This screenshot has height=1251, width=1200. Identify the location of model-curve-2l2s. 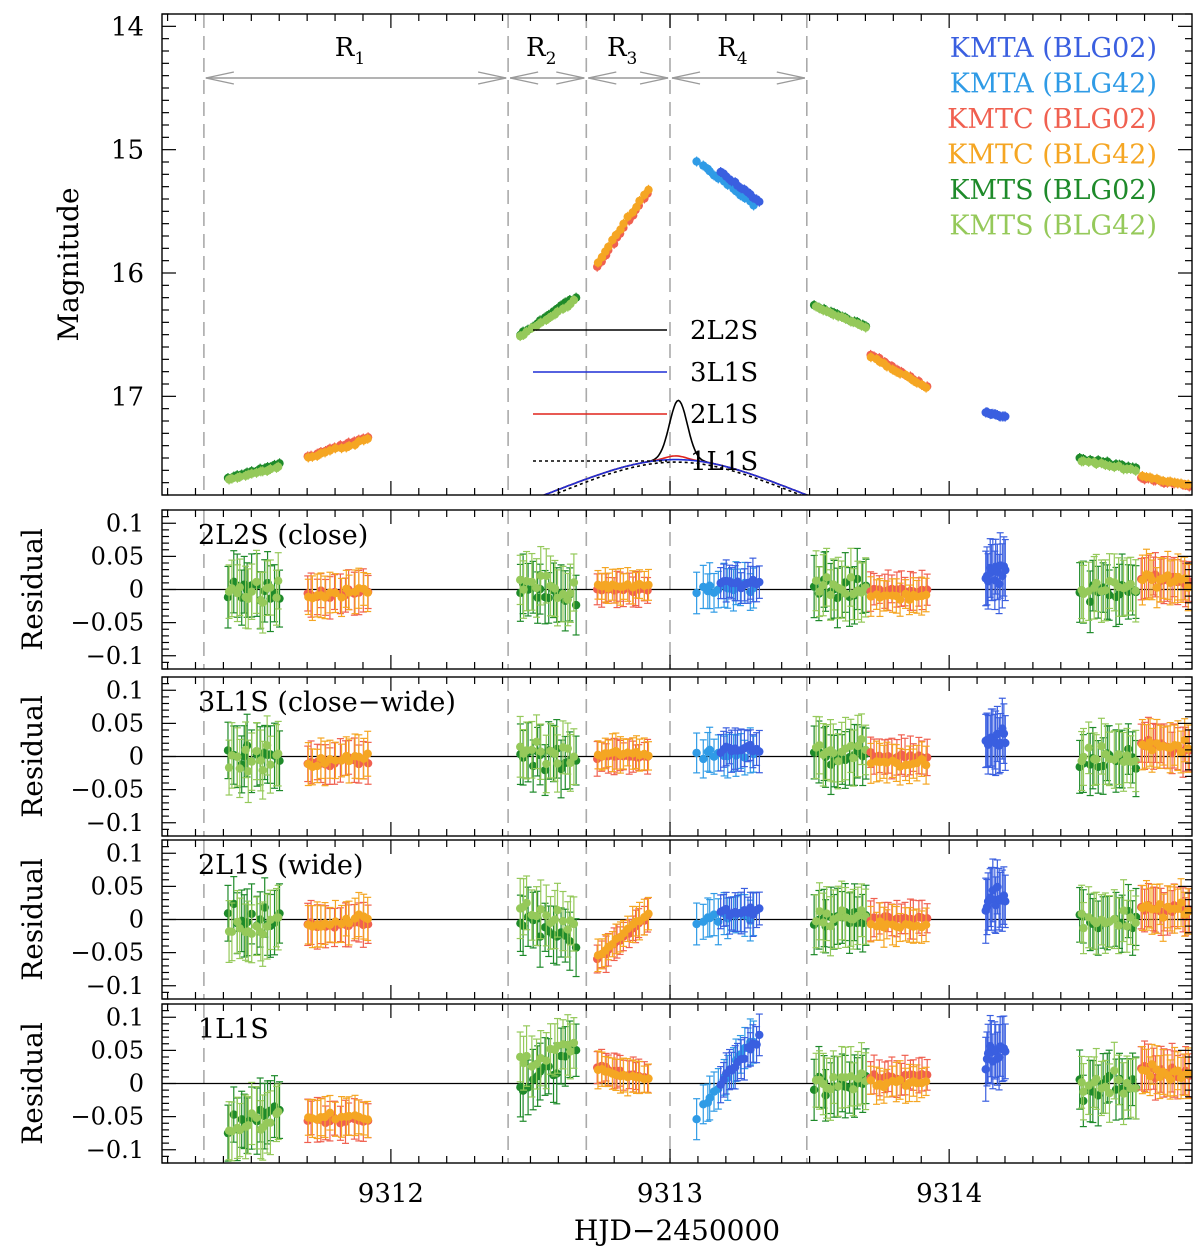
(676, 447).